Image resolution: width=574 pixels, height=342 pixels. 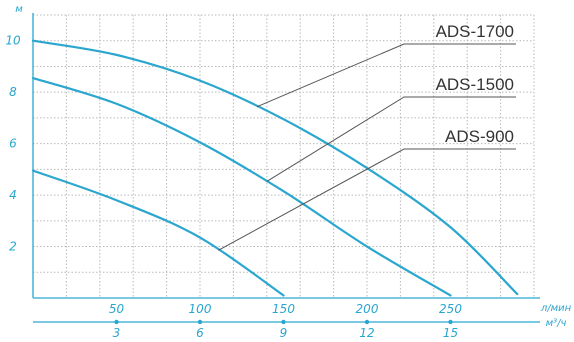 I want to click on x2-tick-label: 12, so click(x=366, y=333).